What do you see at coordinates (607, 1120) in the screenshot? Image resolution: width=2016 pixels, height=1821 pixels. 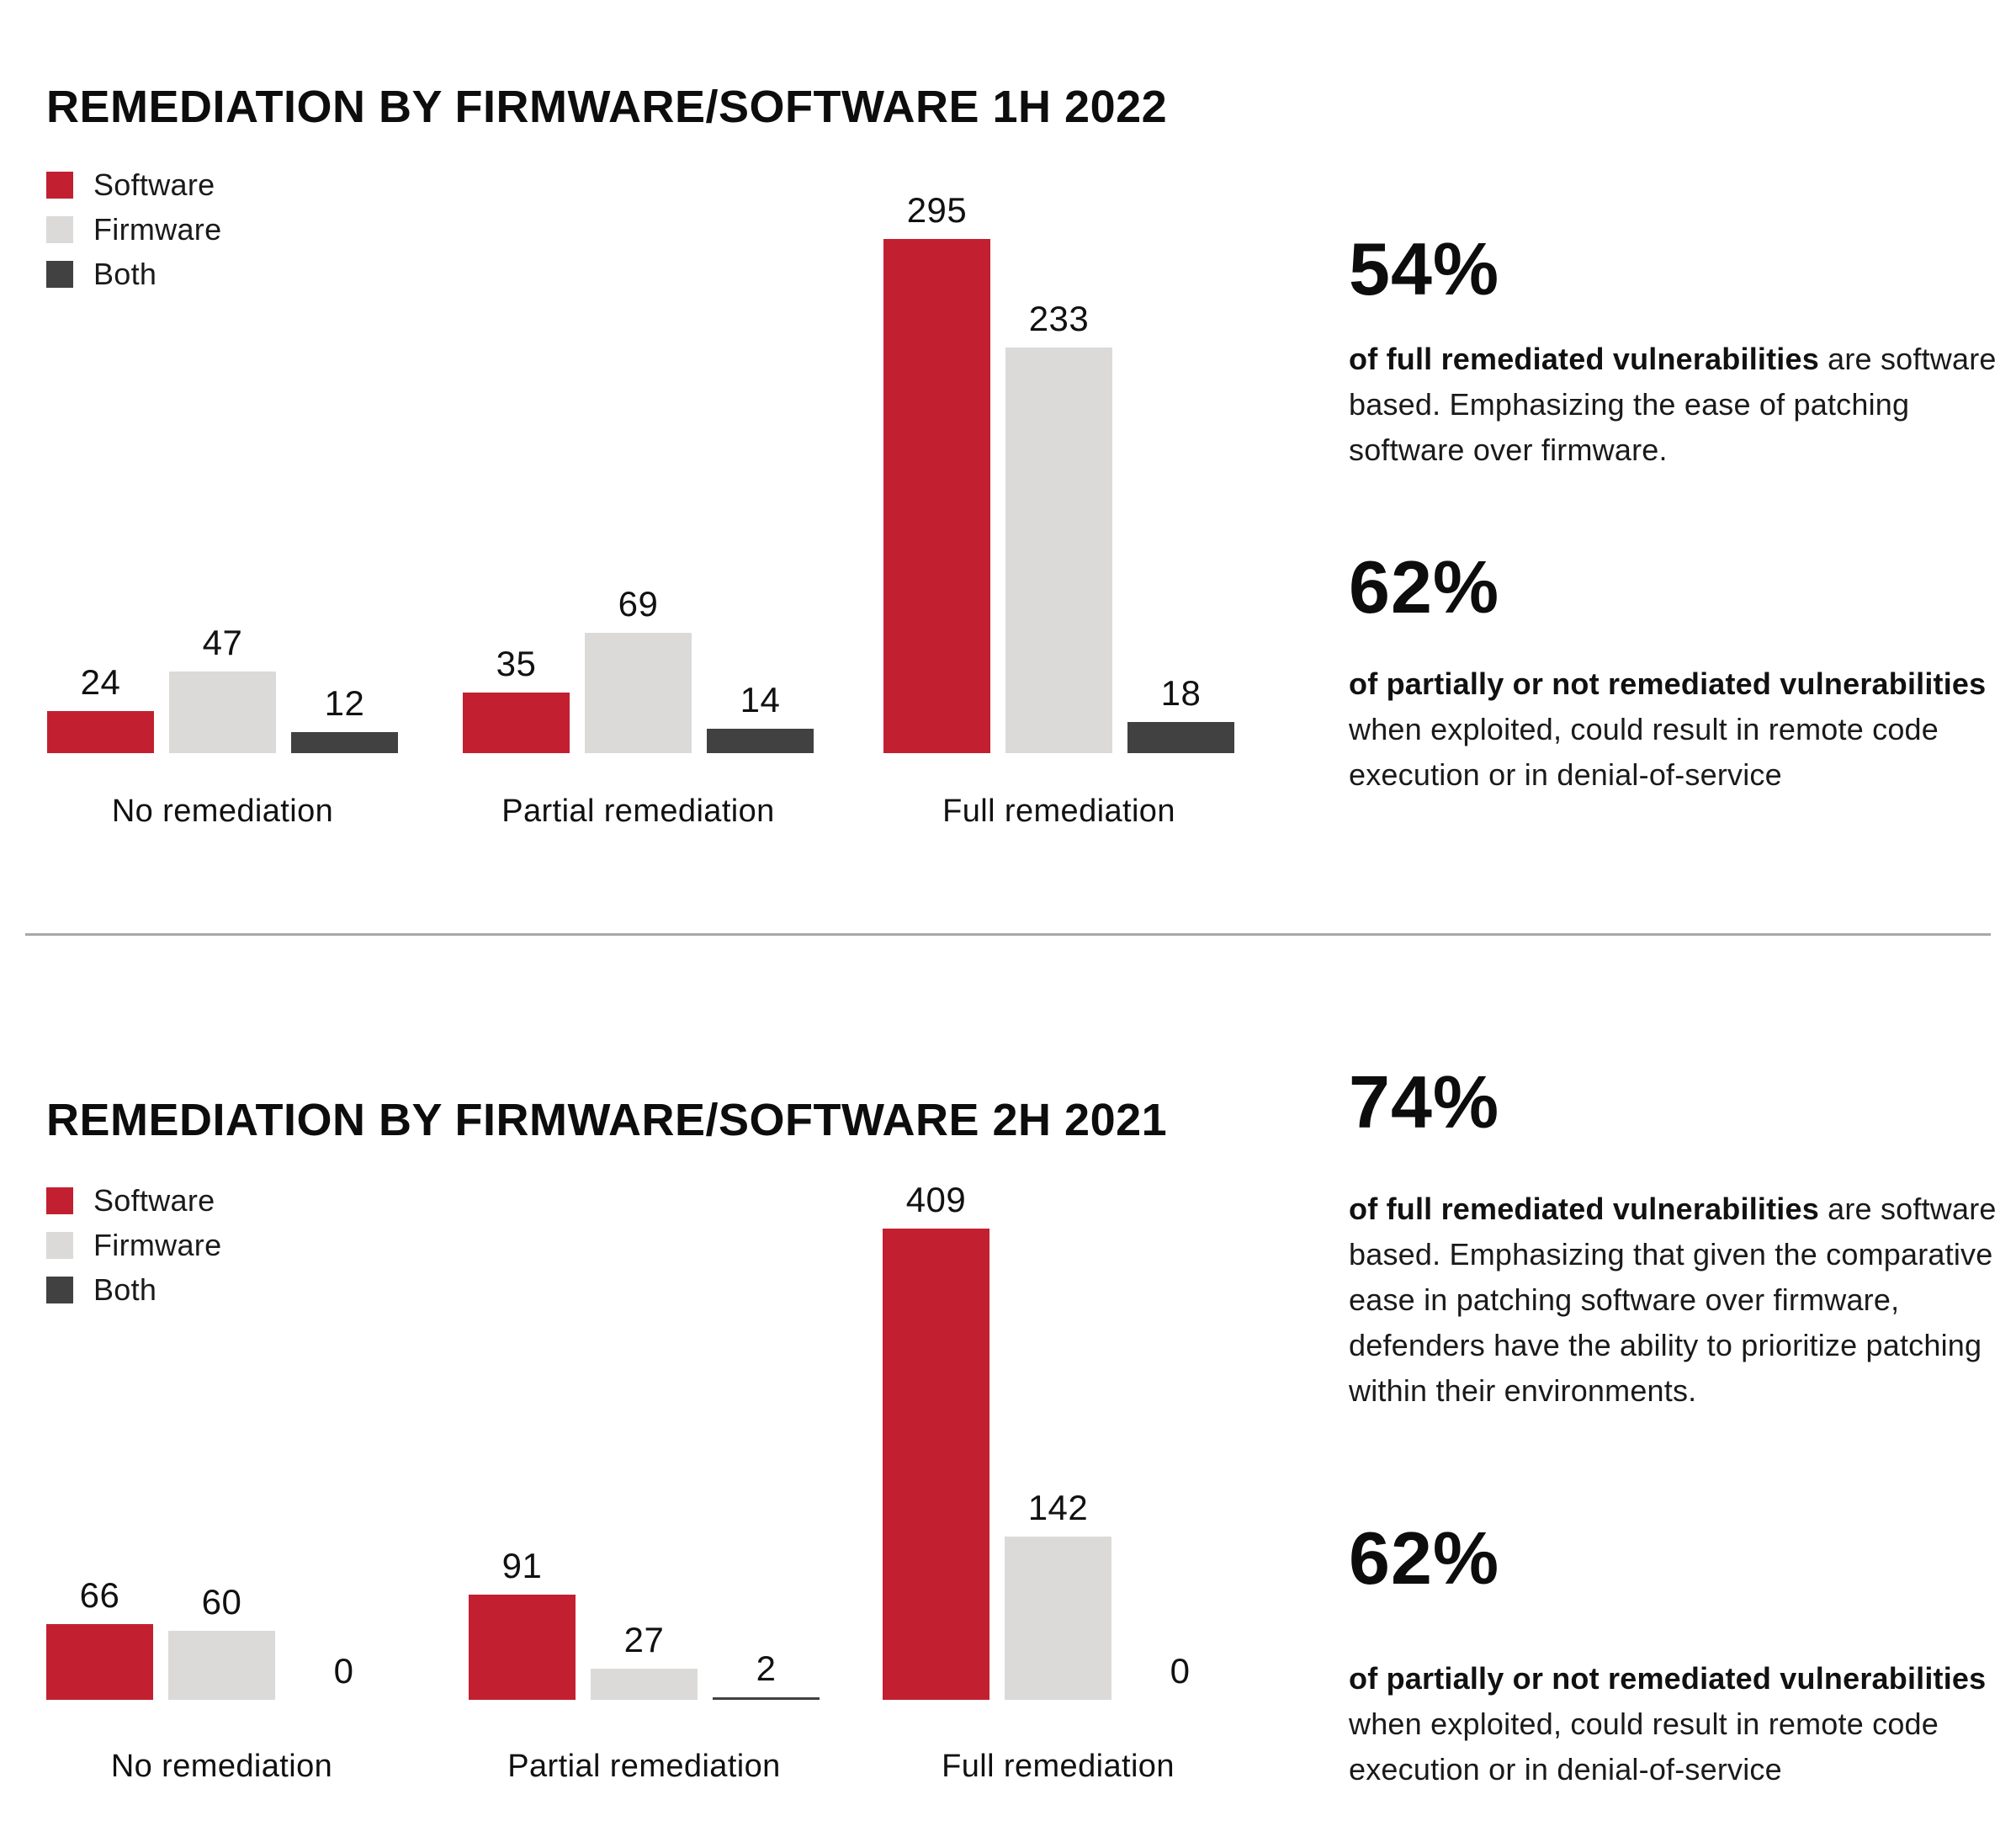 I see `section-2-title: REMEDIATION BY FIRMWARE/SOFTWARE 2H 2021` at bounding box center [607, 1120].